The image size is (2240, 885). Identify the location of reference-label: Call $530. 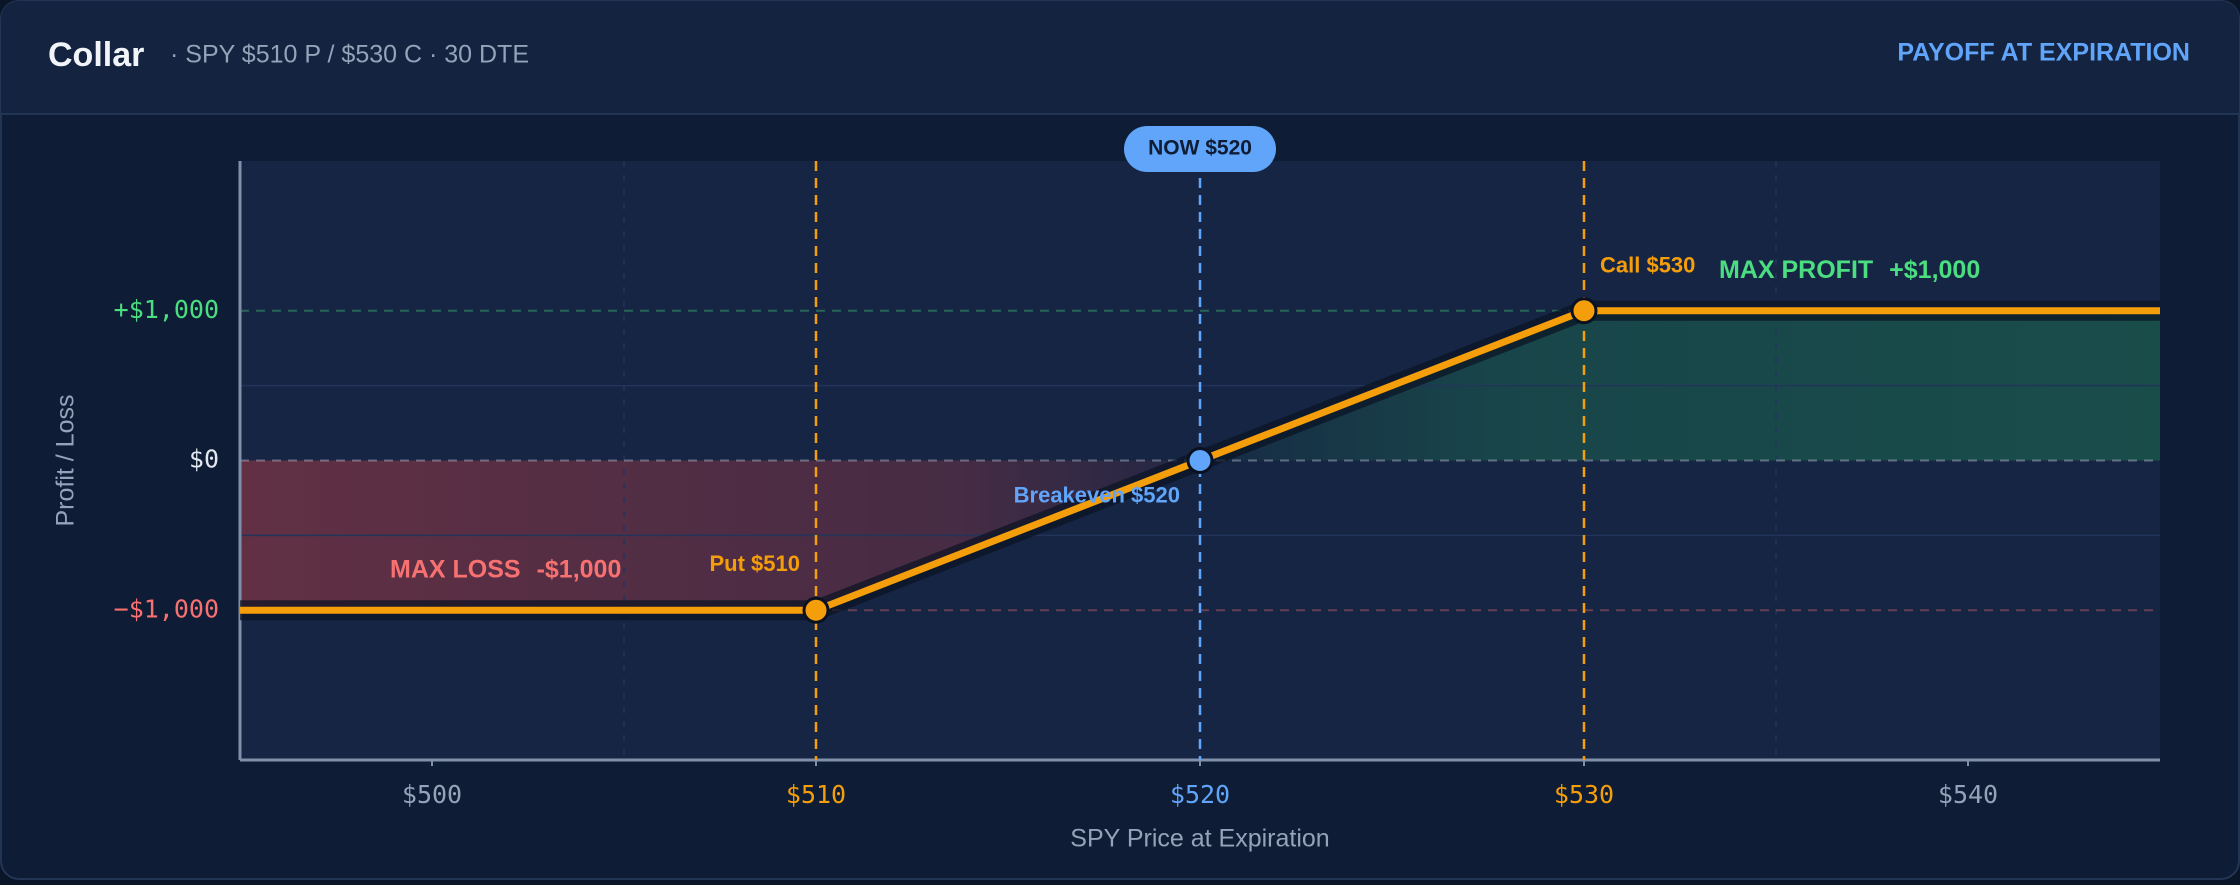
(1647, 265).